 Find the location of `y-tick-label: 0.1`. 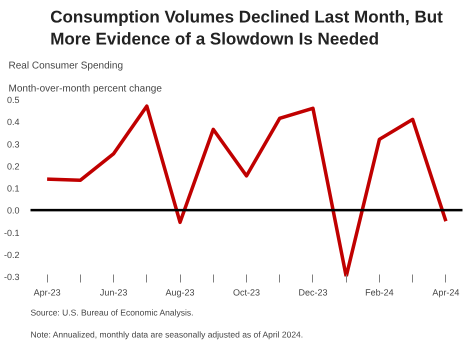

y-tick-label: 0.1 is located at coordinates (13, 189).